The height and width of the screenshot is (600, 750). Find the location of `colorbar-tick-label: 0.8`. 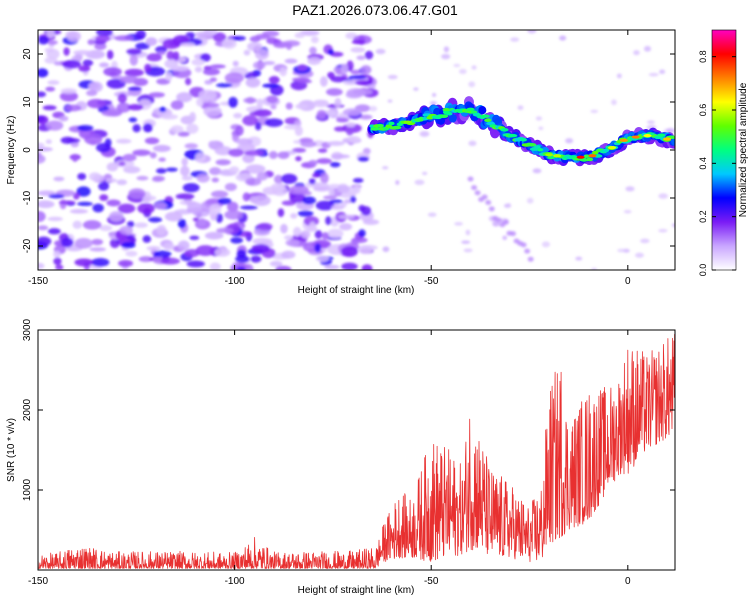

colorbar-tick-label: 0.8 is located at coordinates (703, 56).